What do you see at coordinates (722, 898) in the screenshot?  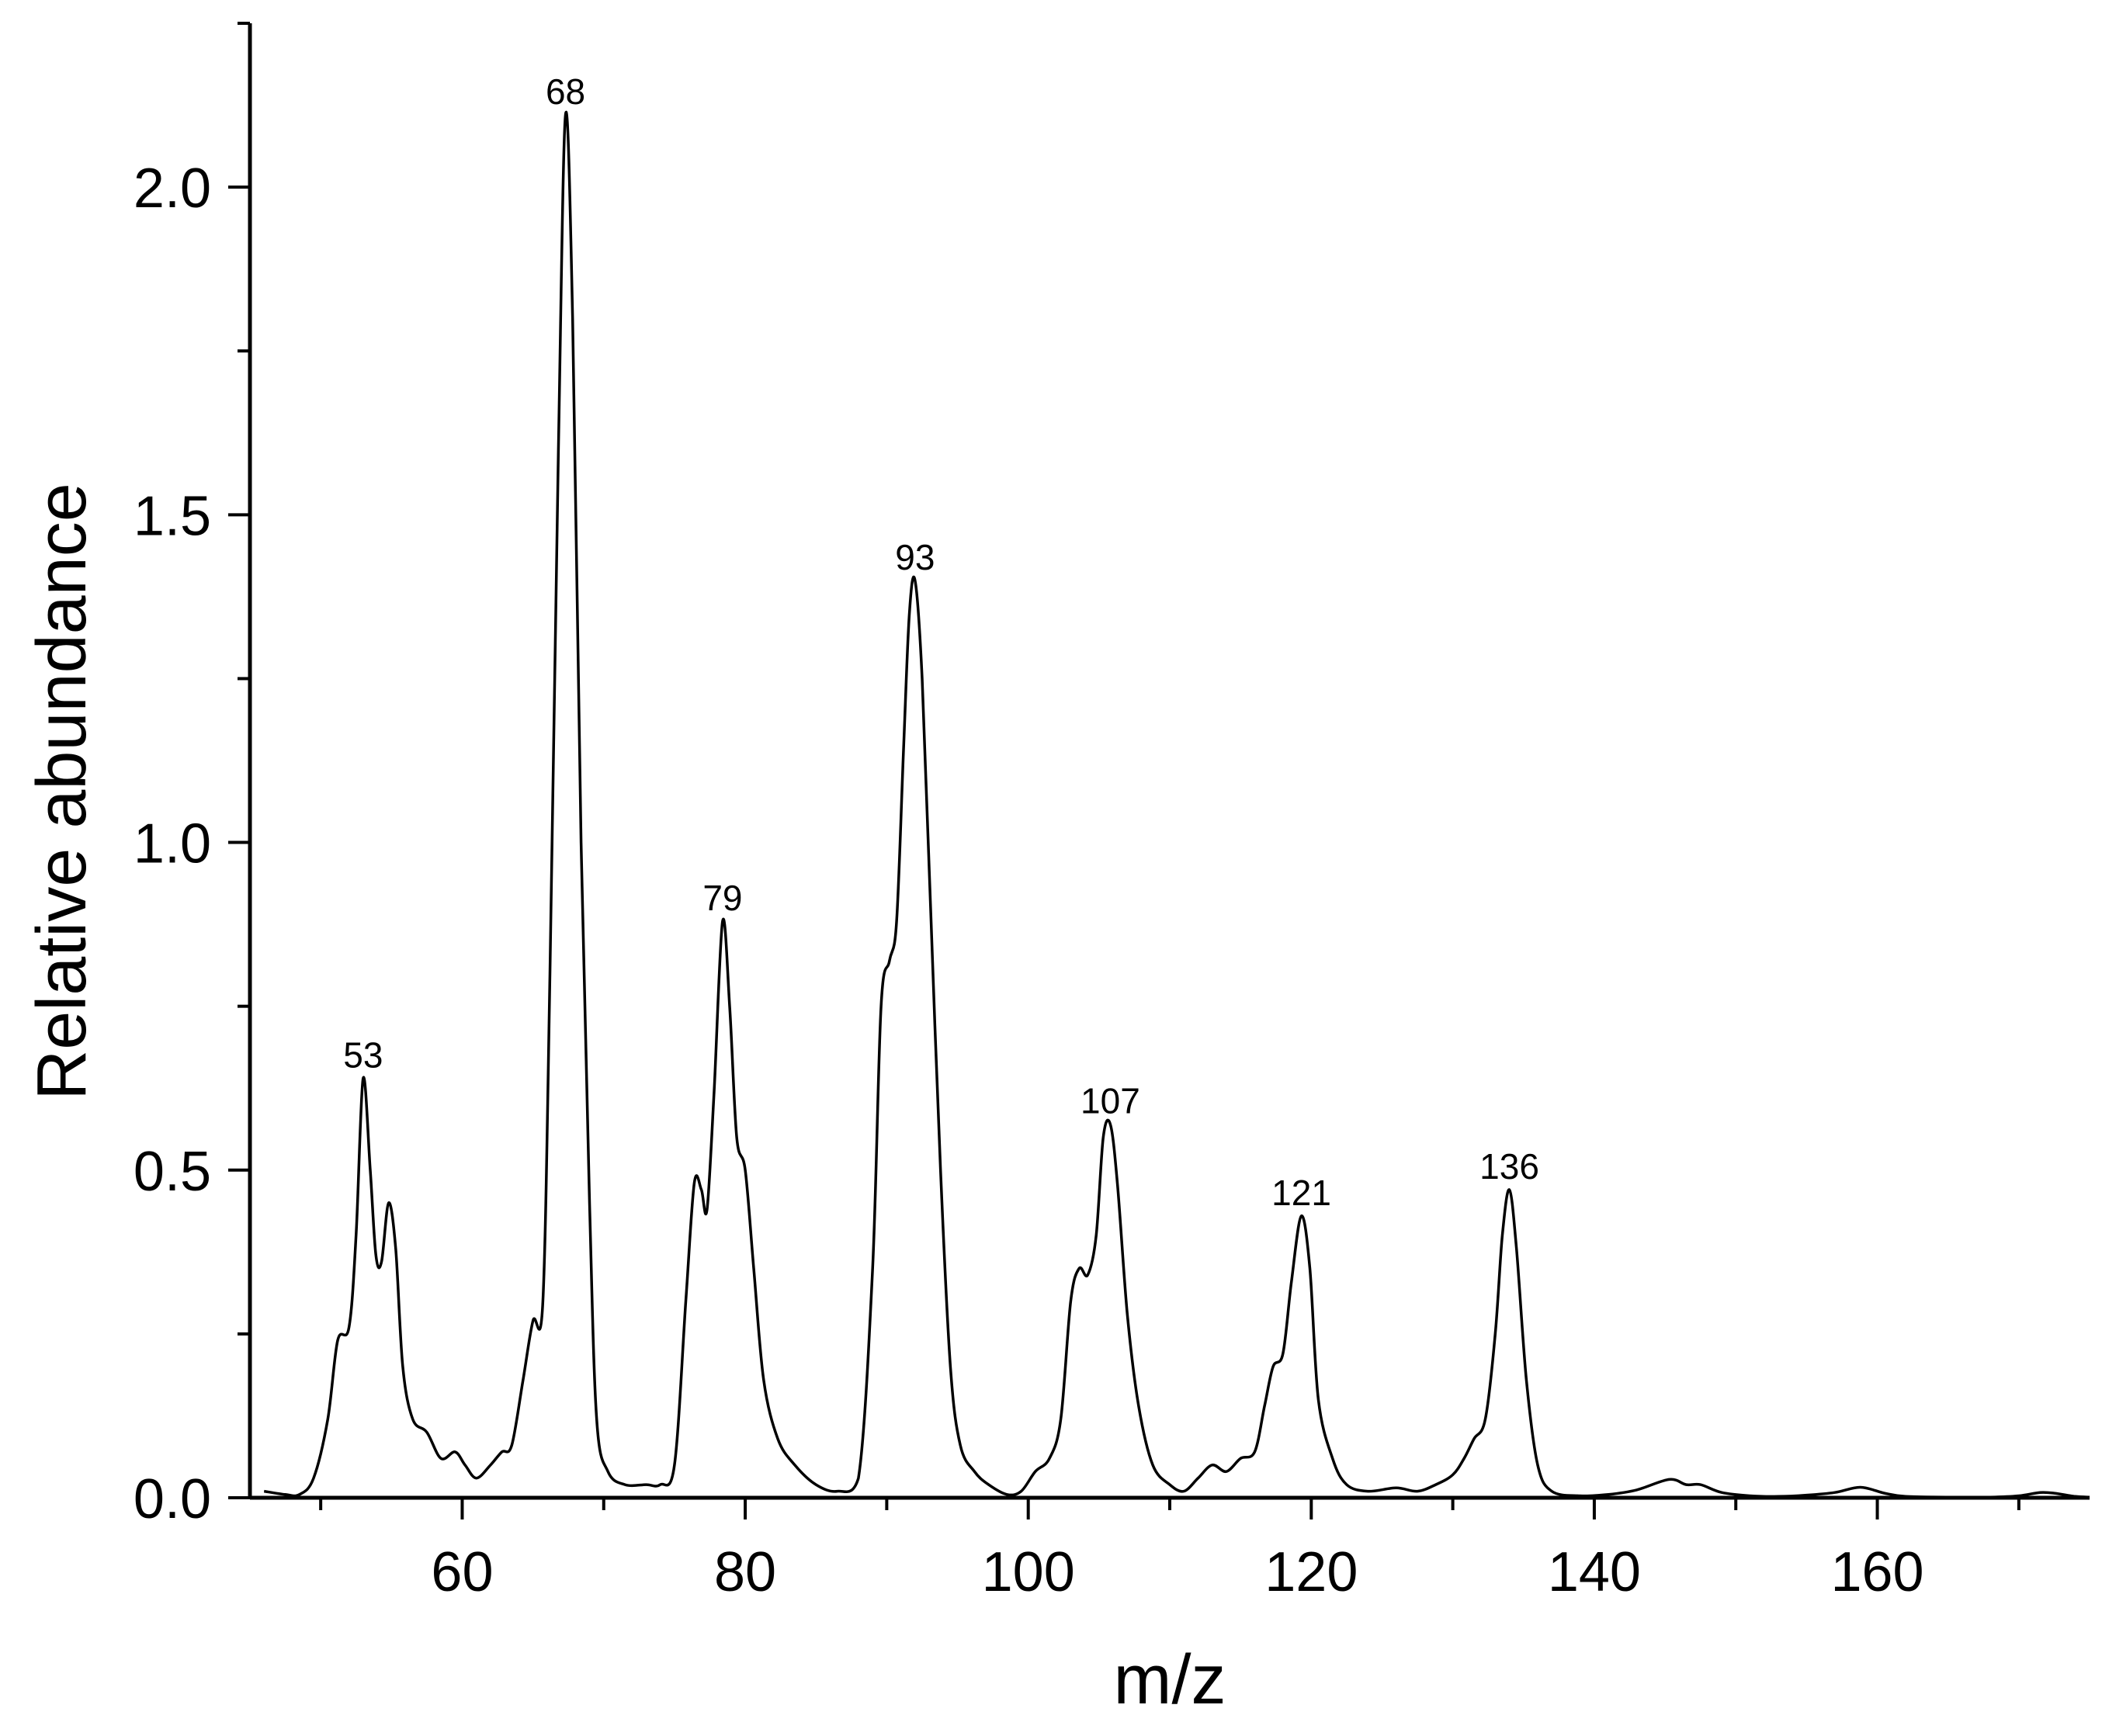 I see `peak-label: 79` at bounding box center [722, 898].